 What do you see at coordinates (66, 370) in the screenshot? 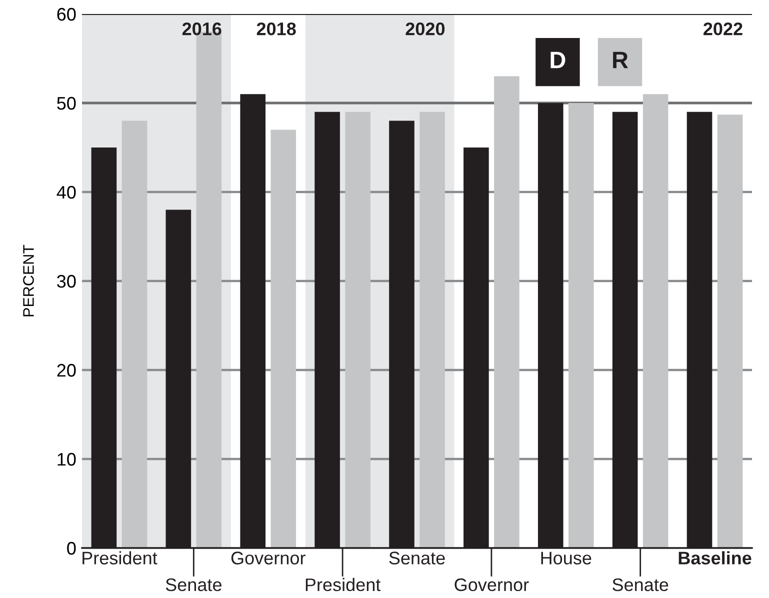
I see `y-tick-label: 20` at bounding box center [66, 370].